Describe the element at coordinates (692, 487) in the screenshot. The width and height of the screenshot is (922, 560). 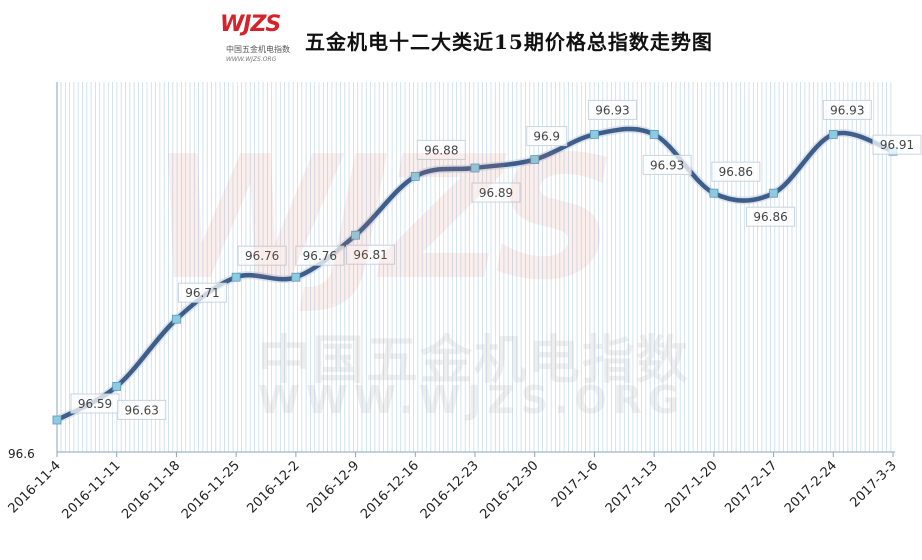
I see `x-tick-label: 2017-1-20` at that location.